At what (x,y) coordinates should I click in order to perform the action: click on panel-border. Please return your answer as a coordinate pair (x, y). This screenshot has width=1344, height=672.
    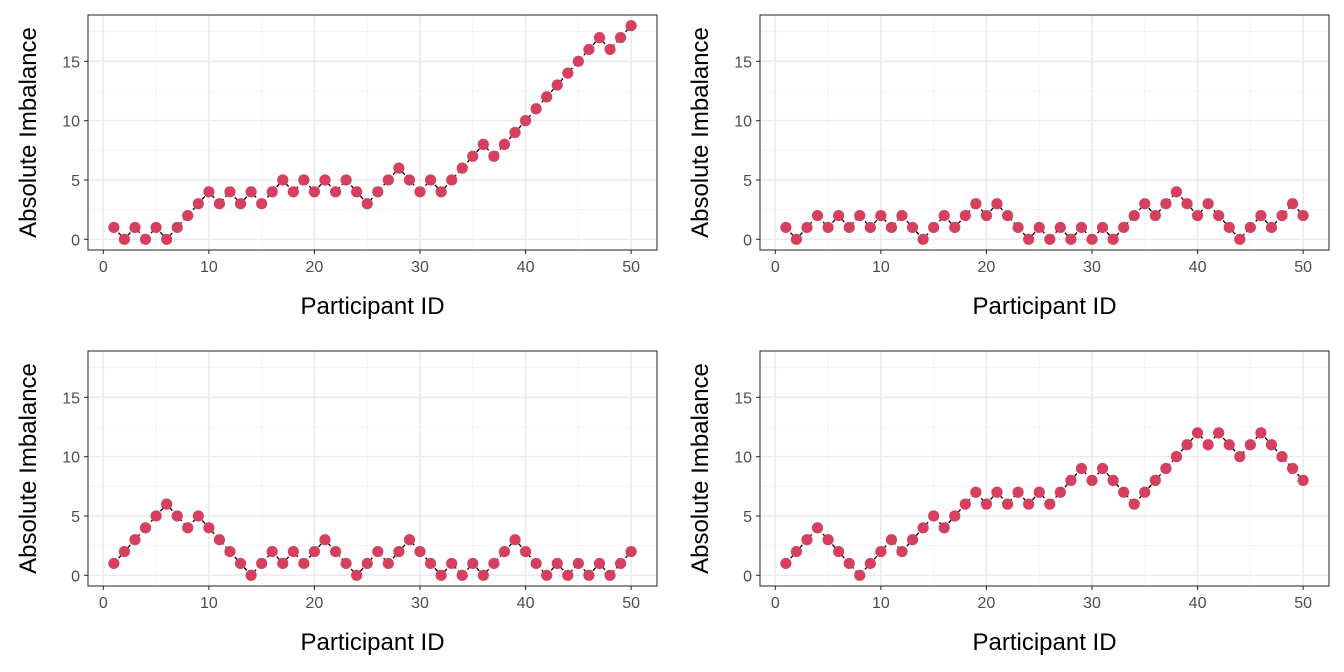
    Looking at the image, I should click on (372, 132).